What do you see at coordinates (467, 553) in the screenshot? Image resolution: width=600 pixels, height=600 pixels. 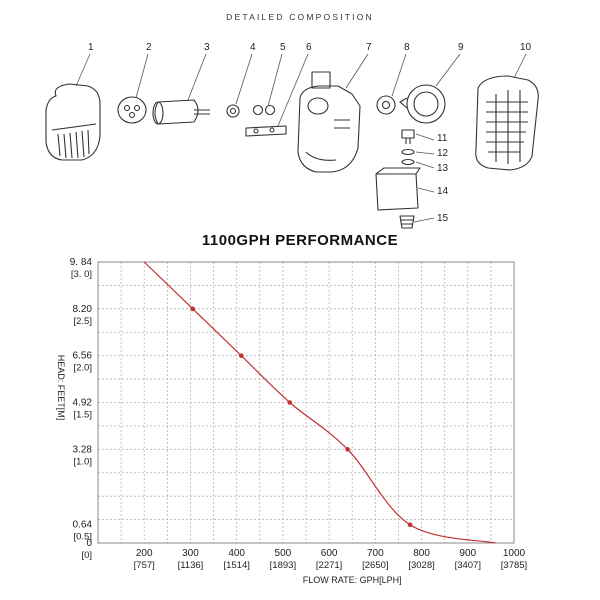 I see `x-tick-label: 900` at bounding box center [467, 553].